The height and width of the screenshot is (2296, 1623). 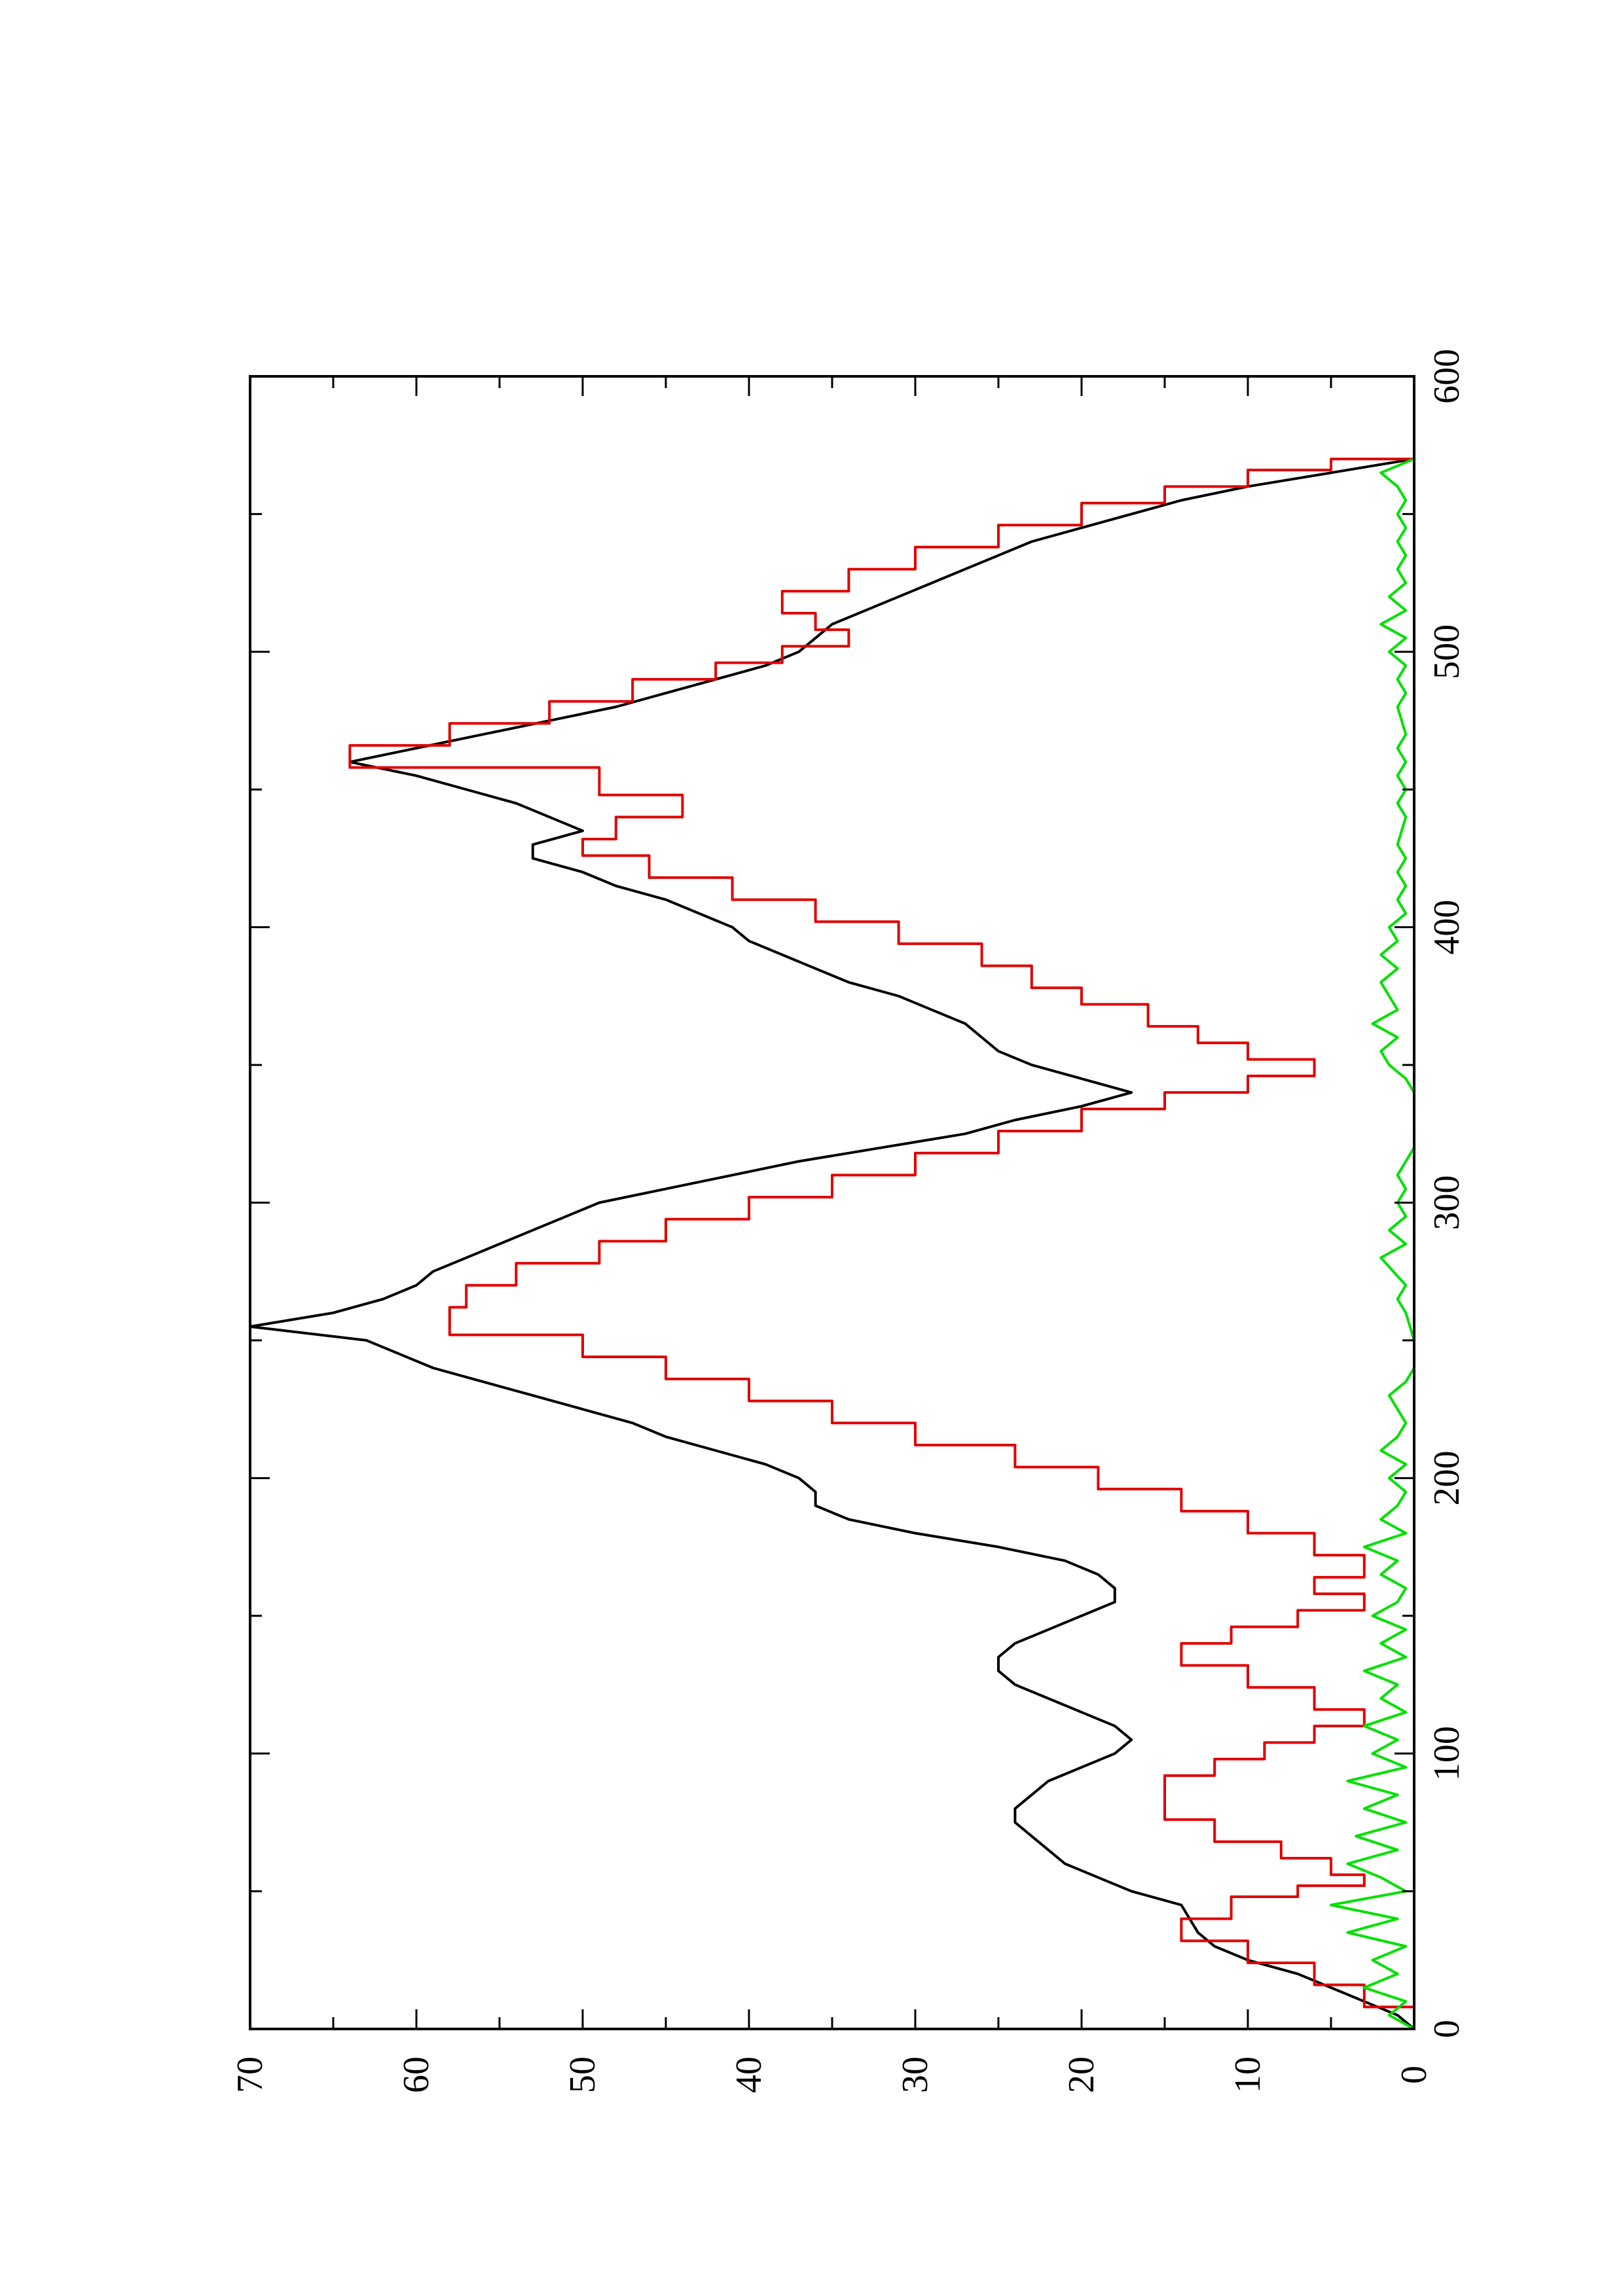 What do you see at coordinates (1248, 2074) in the screenshot?
I see `y-tick-label: 10` at bounding box center [1248, 2074].